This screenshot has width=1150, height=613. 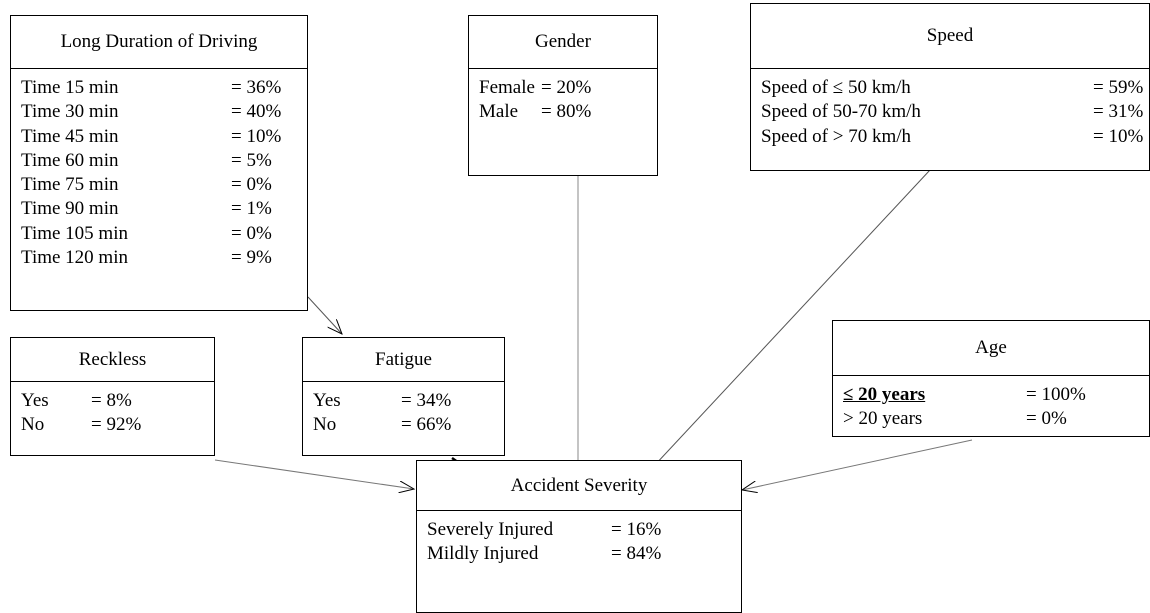 I want to click on state-label: Speed of ≤ 50 km/h, so click(x=836, y=87).